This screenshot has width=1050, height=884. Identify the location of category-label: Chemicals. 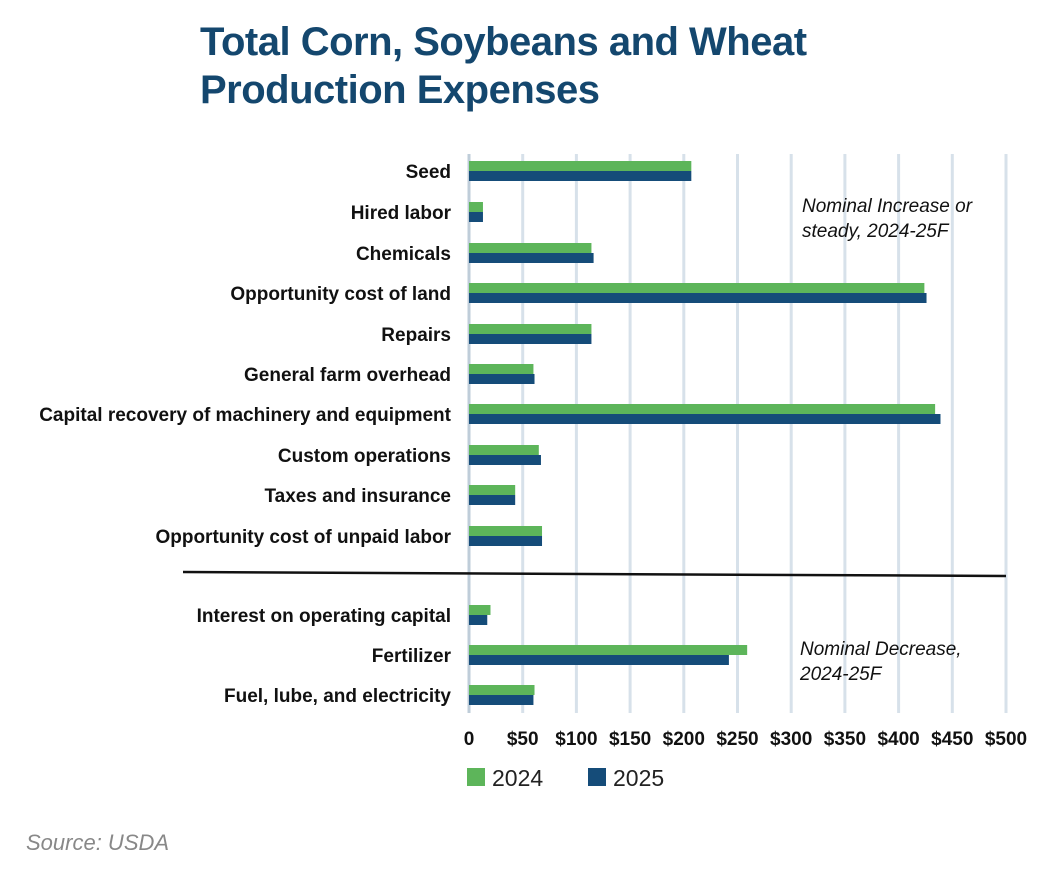
(403, 254).